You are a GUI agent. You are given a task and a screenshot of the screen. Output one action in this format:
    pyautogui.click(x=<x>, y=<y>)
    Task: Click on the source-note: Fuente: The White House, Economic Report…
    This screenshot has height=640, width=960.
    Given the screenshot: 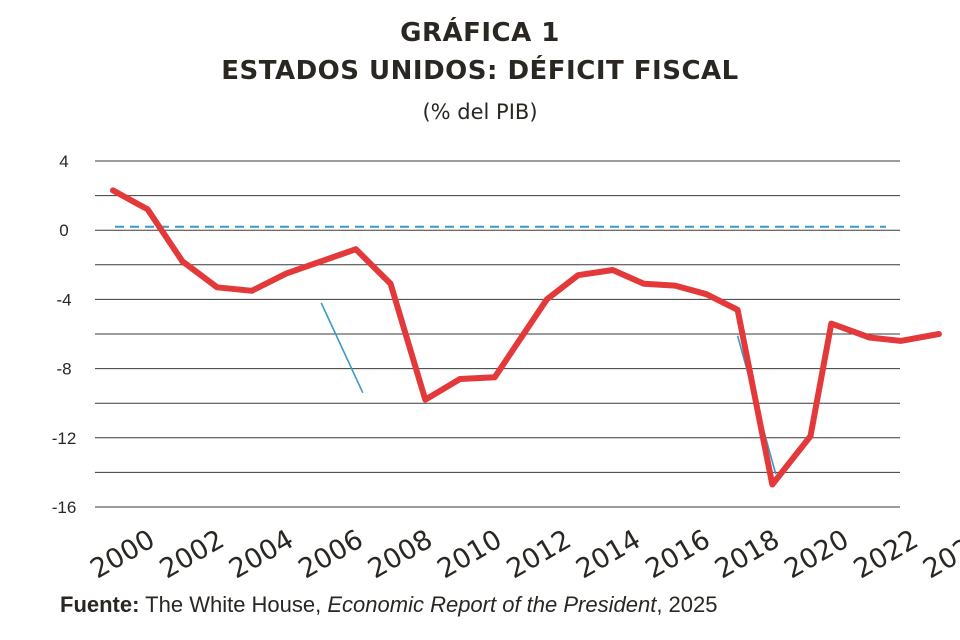 What is the action you would take?
    pyautogui.click(x=388, y=605)
    